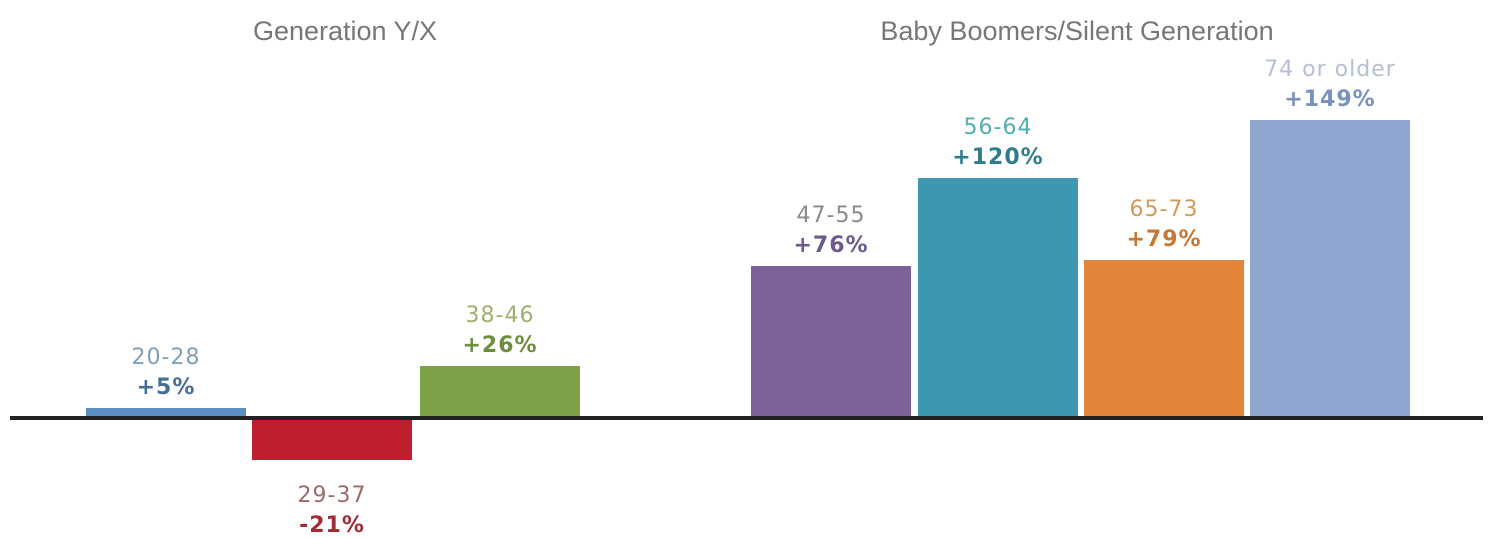 The image size is (1492, 538). I want to click on value-label-38-46: +26%, so click(499, 345).